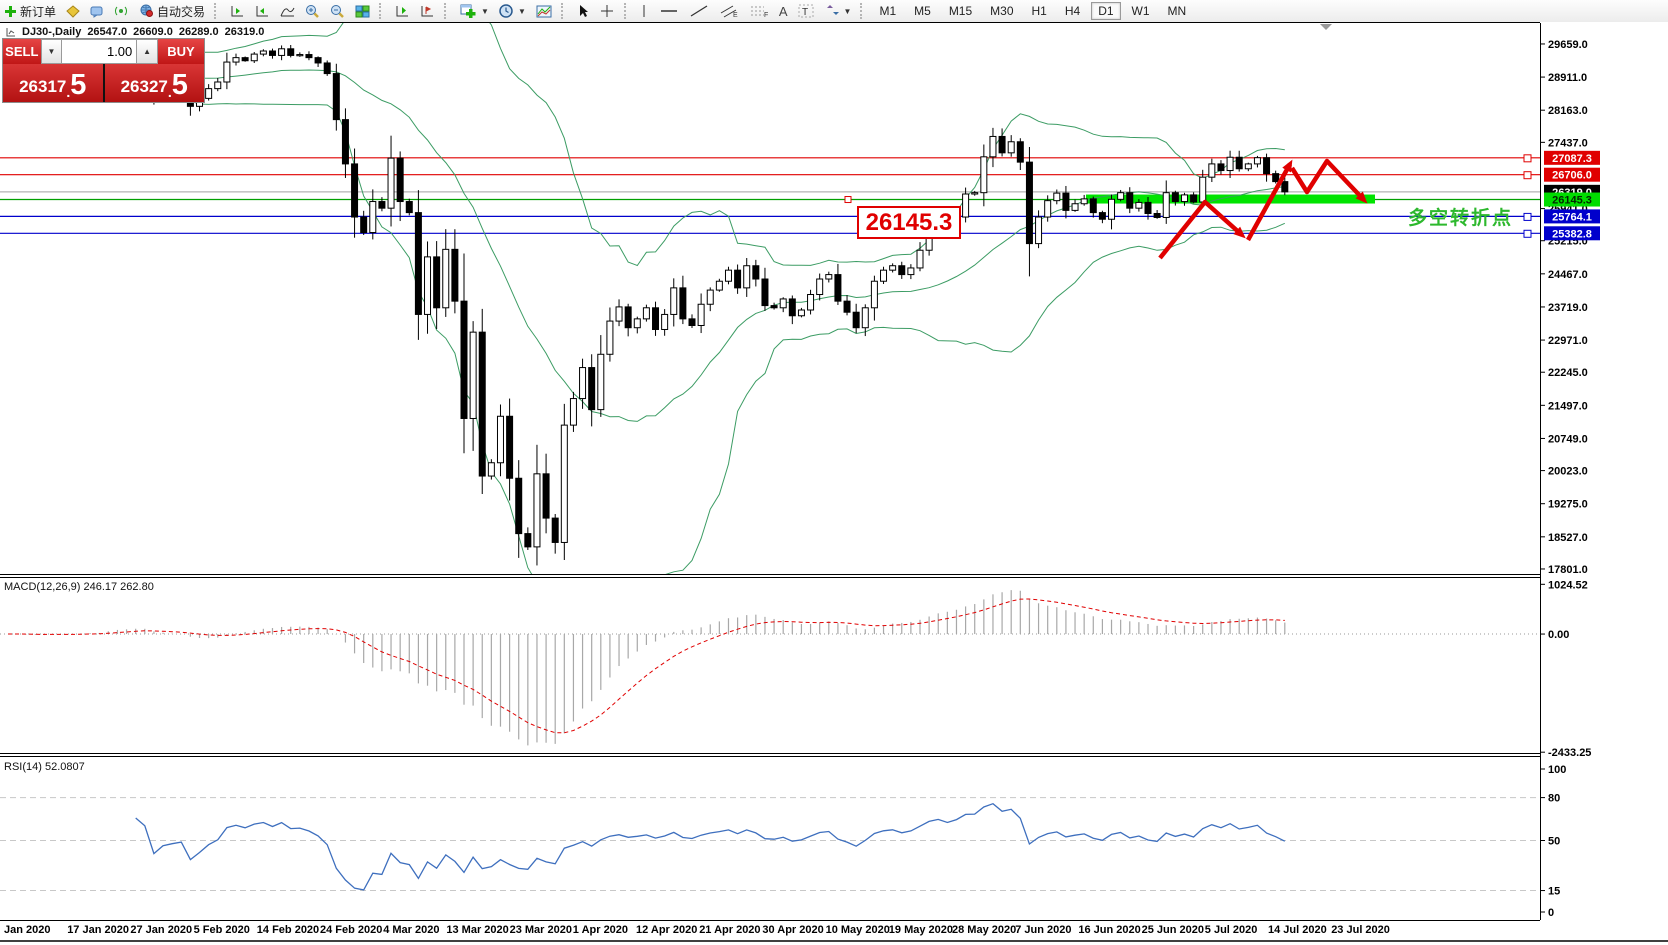  What do you see at coordinates (759, 11) in the screenshot?
I see `fibonacci-tool: F` at bounding box center [759, 11].